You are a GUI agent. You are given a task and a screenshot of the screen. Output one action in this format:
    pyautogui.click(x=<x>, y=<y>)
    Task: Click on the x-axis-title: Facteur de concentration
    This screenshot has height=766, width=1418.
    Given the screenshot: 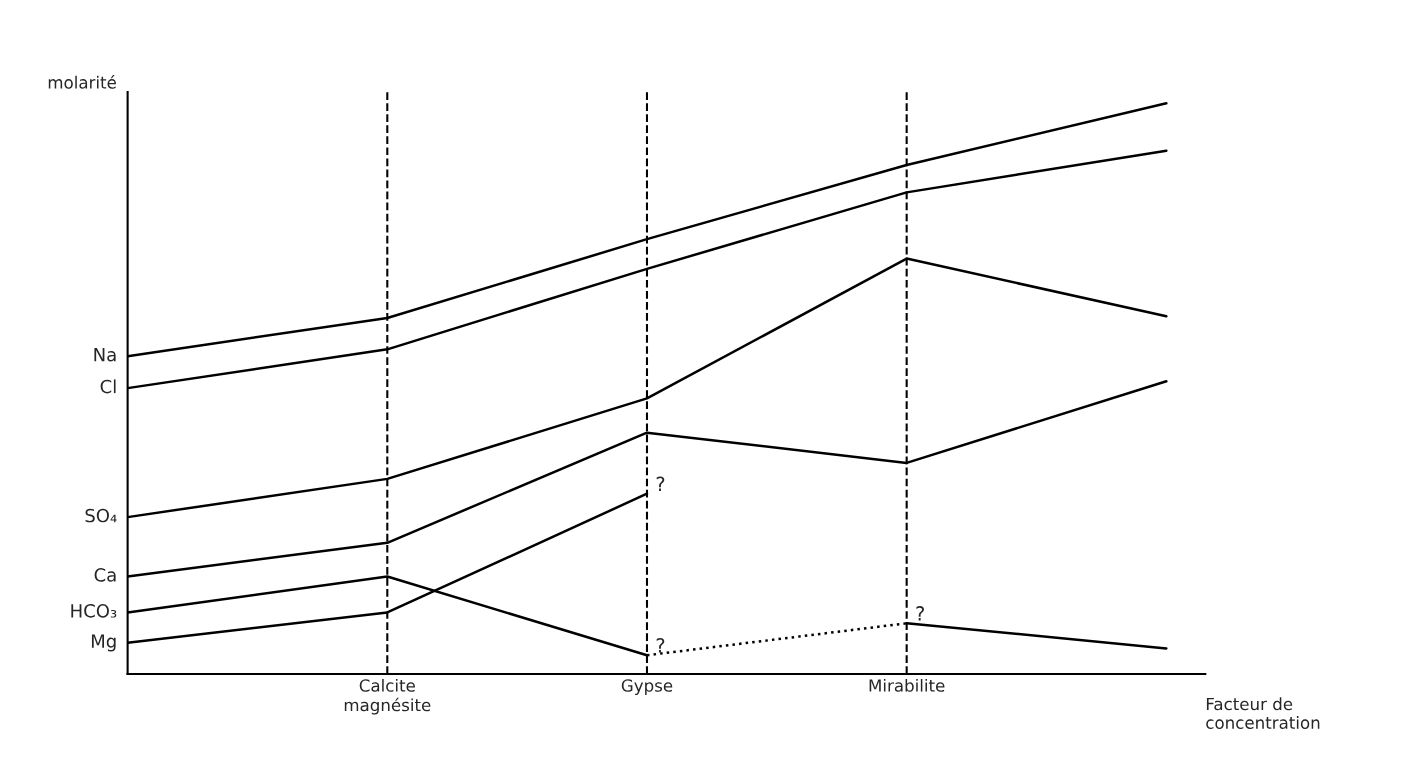 What is the action you would take?
    pyautogui.click(x=1263, y=713)
    